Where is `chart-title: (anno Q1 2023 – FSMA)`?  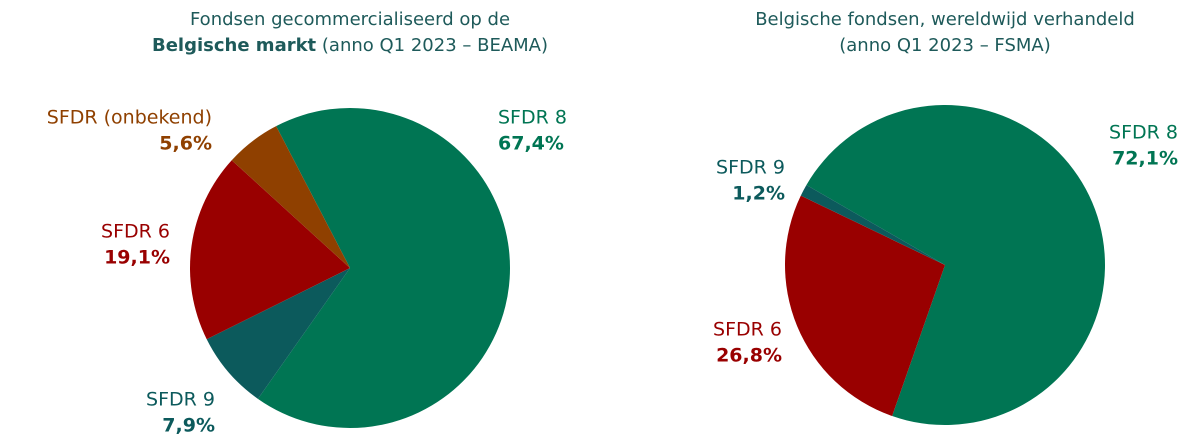
chart-title: (anno Q1 2023 – FSMA) is located at coordinates (945, 45).